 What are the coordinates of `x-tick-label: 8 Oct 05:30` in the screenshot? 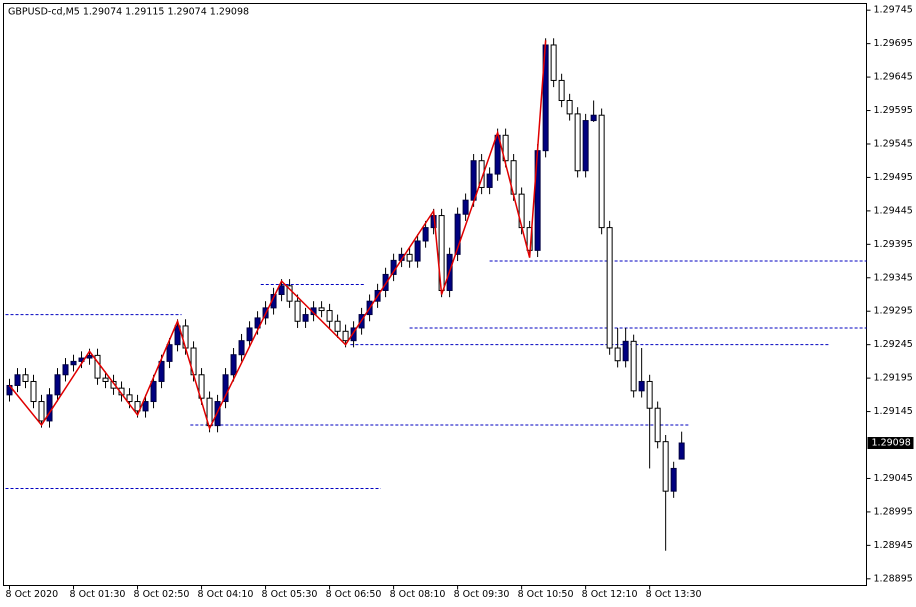 It's located at (290, 594).